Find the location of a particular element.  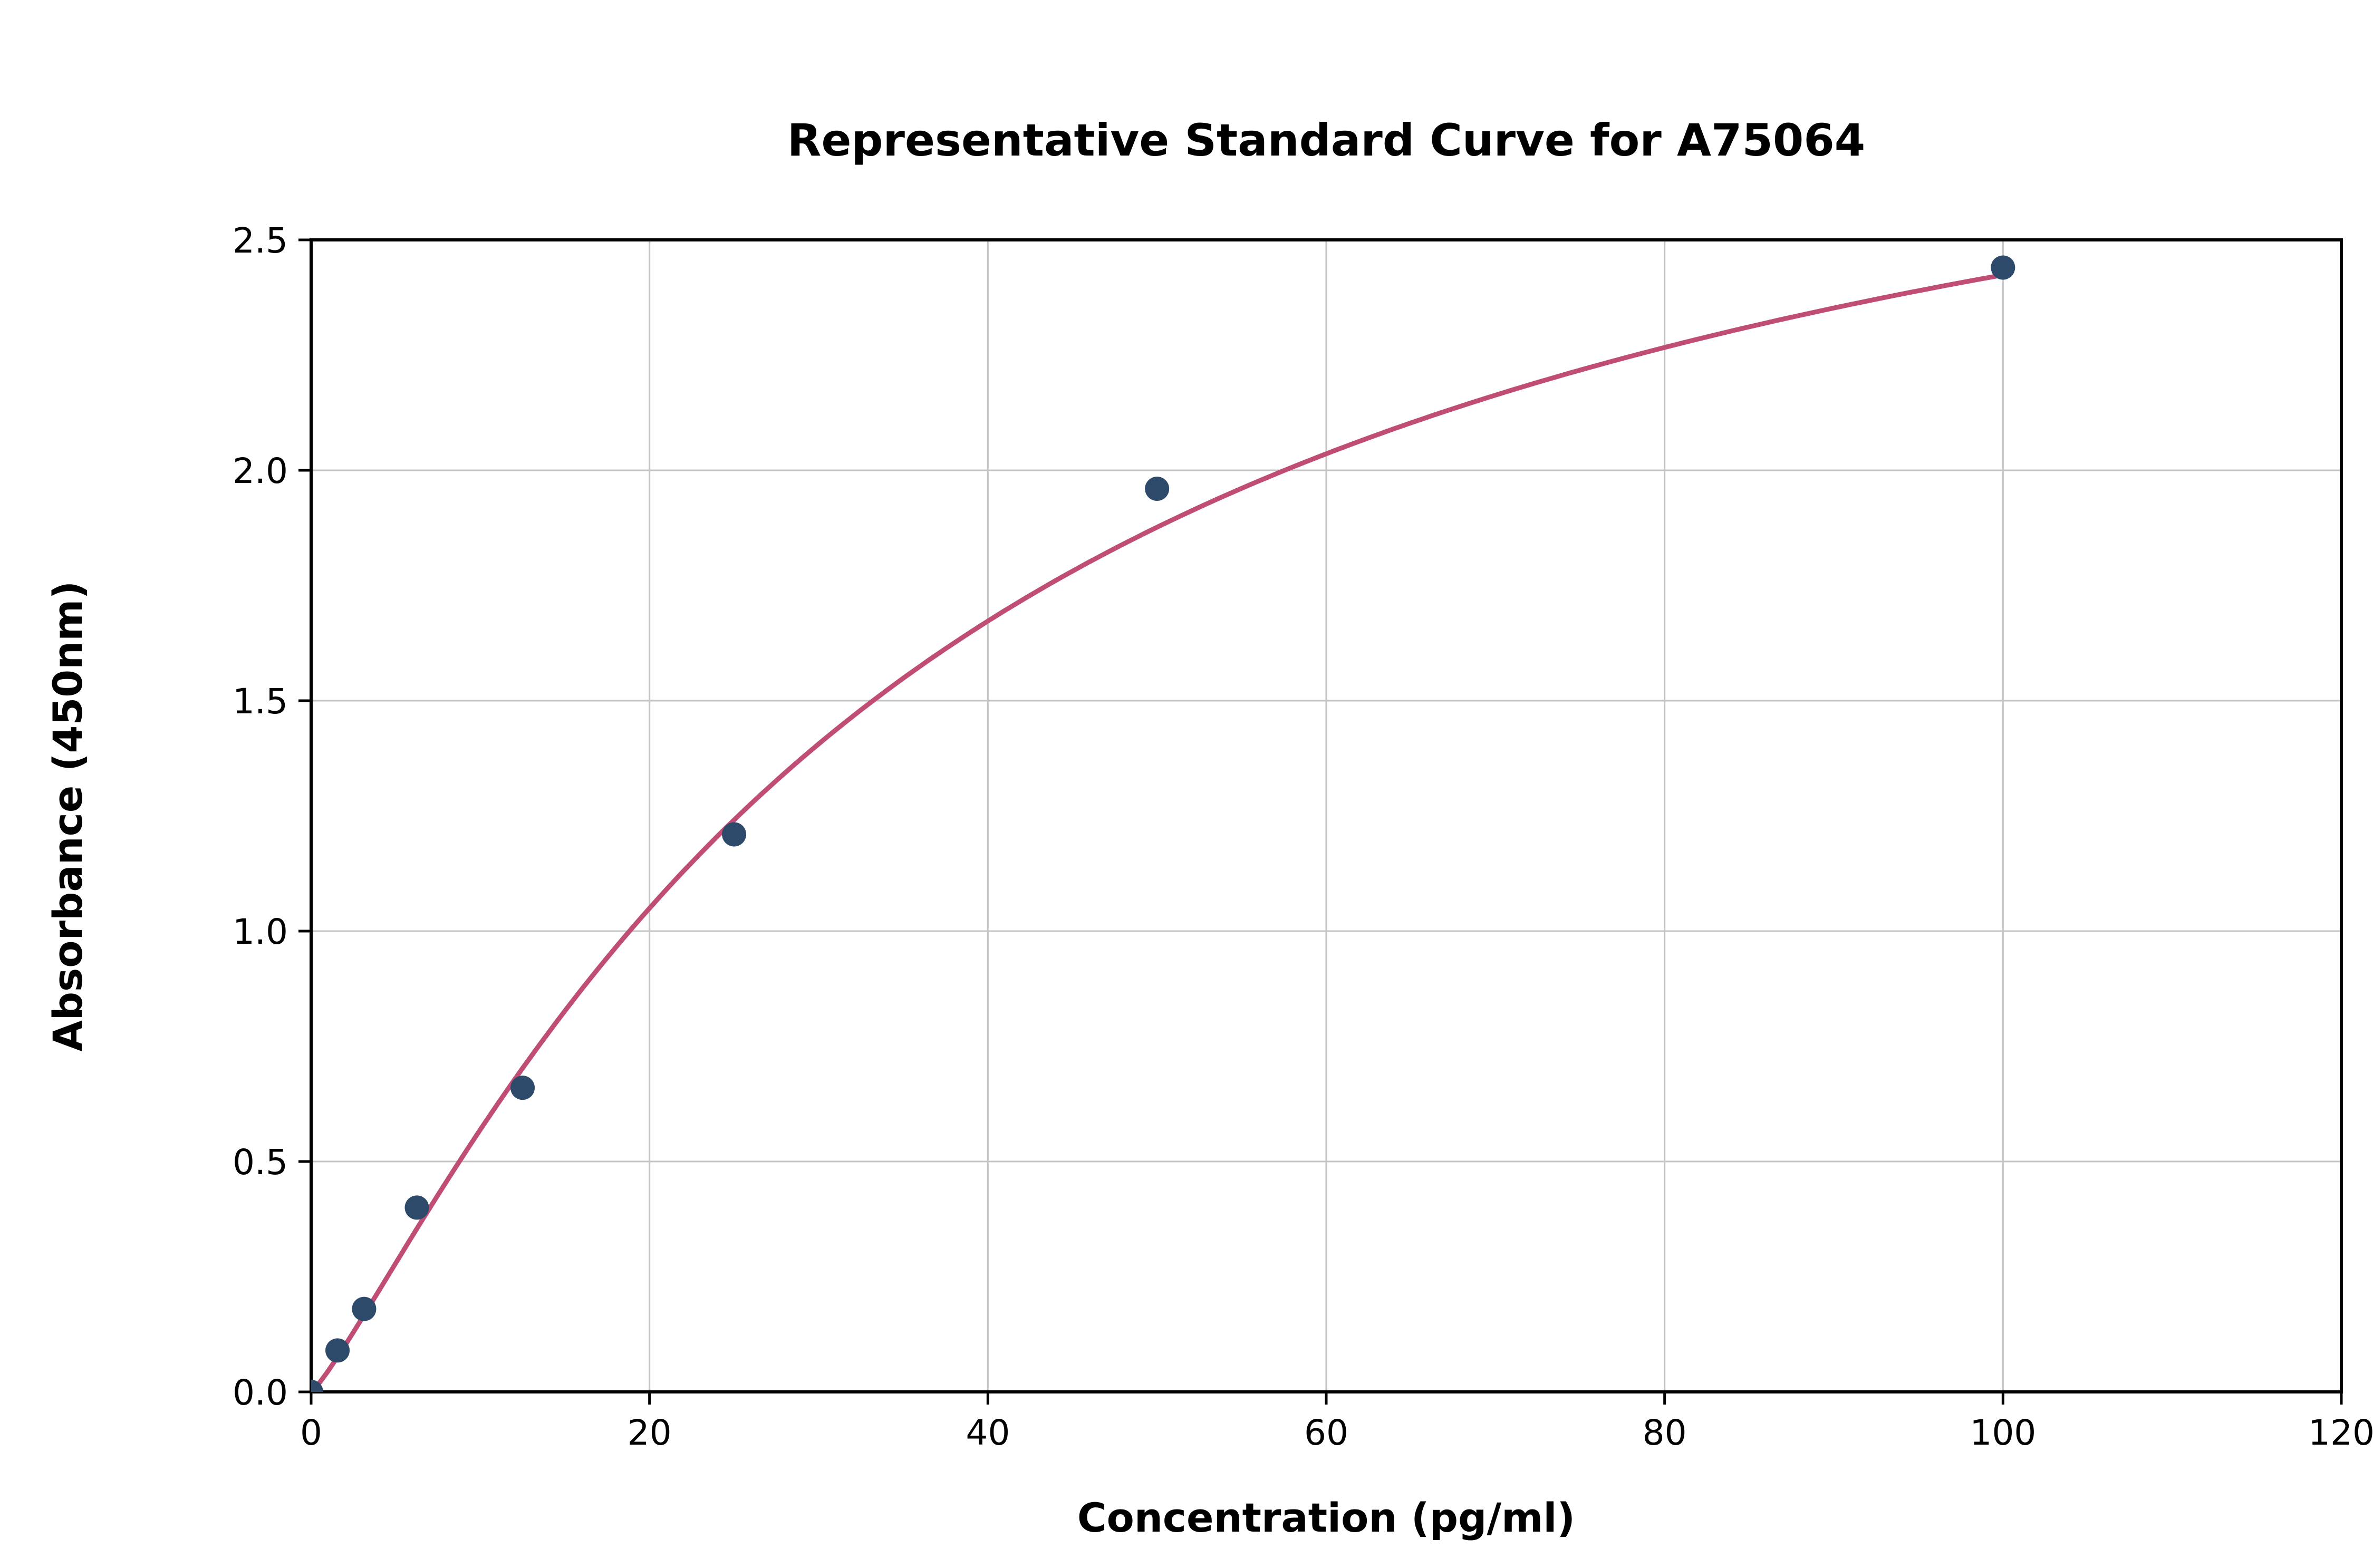

chart-title: Representative Standard Curve for A75064 is located at coordinates (1326, 140).